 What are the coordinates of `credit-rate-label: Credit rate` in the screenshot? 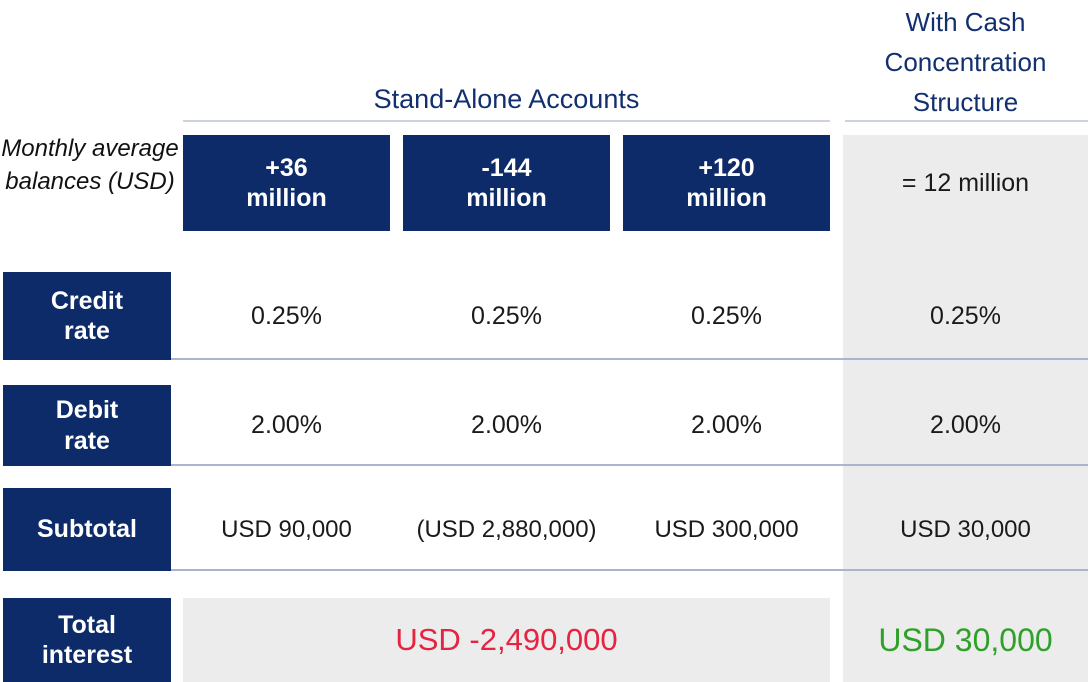 It's located at (87, 316).